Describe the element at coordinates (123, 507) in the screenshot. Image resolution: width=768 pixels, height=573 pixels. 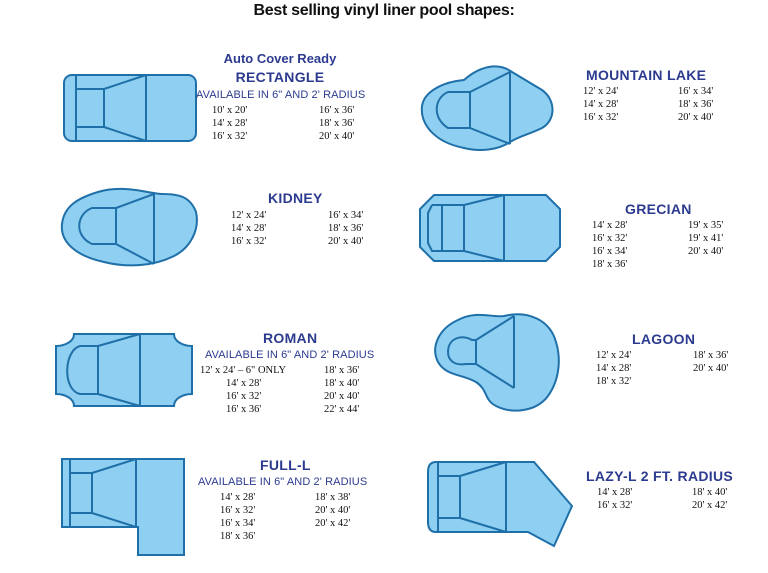
I see `full-l-pool-diagram` at that location.